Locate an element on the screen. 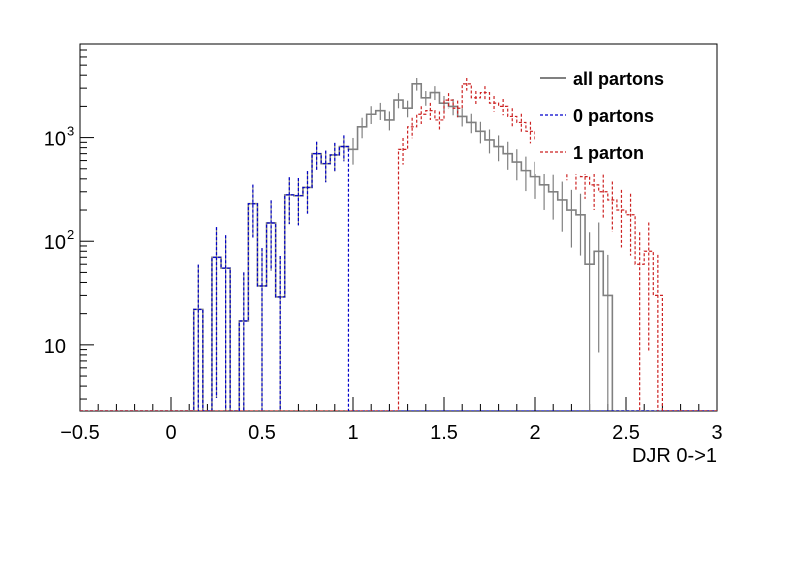  legend-box is located at coordinates (610, 118).